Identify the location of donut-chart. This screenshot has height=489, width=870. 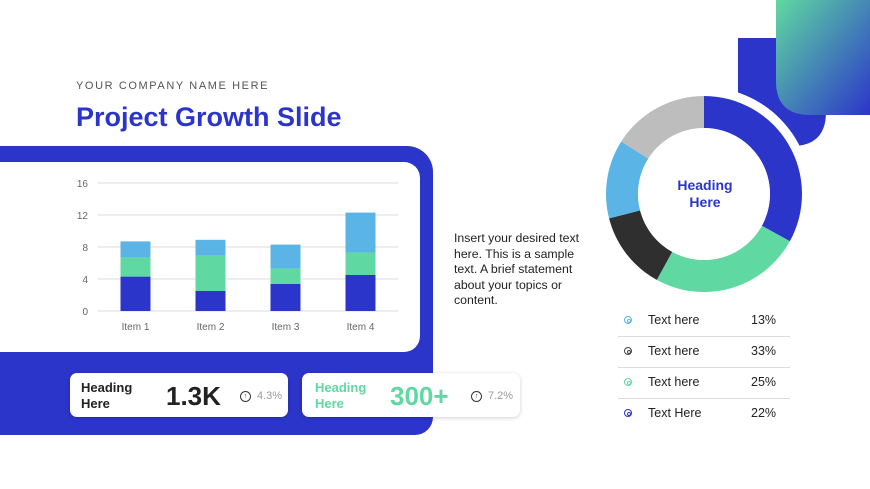
(704, 193).